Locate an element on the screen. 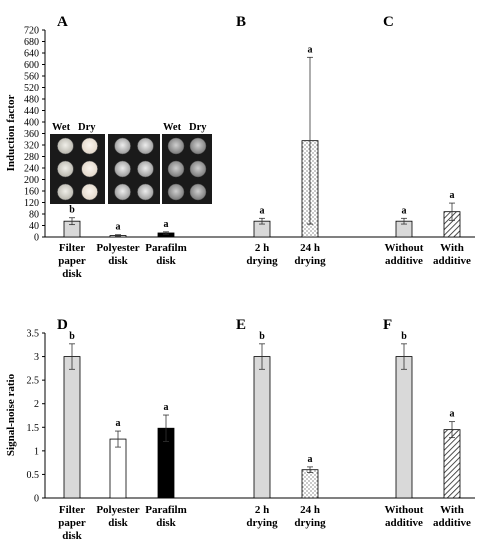 The image size is (488, 550). bottom-y-ticks: 0 0.5 1 1.5 2 2.5 3 3.5 is located at coordinates (36, 417).